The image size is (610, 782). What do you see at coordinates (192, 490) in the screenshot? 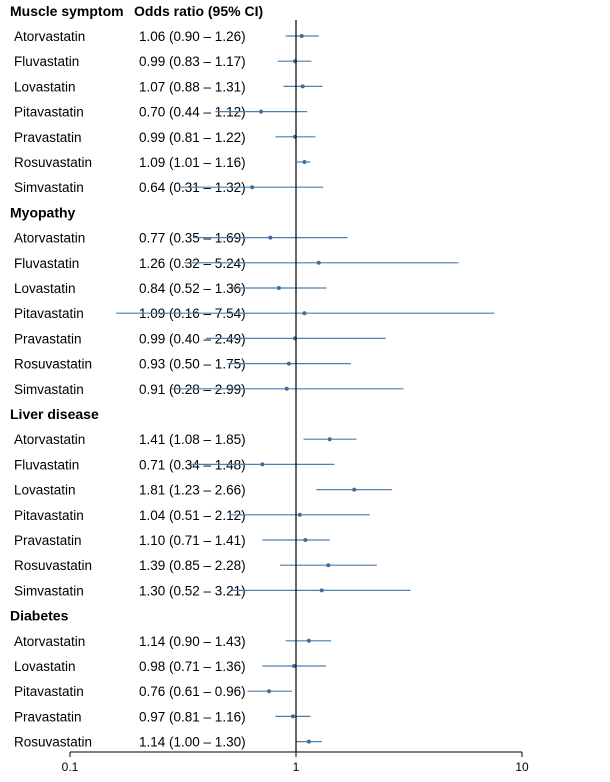
I see `odds-ratio-label: 1.81 (1.23 – 2.66)` at bounding box center [192, 490].